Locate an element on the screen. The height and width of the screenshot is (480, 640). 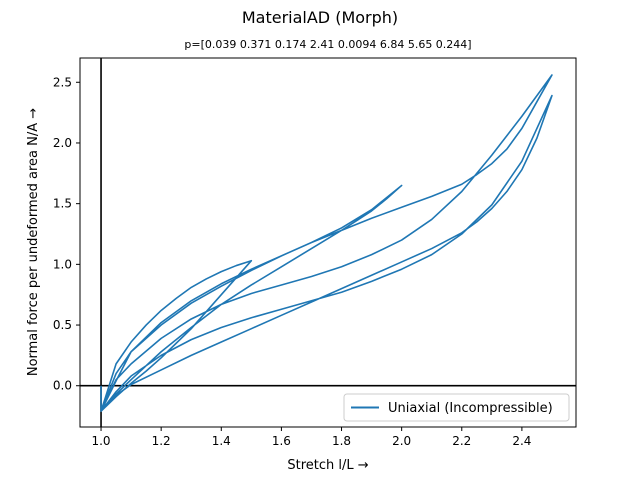
x-tick-label: 1.2 is located at coordinates (161, 441).